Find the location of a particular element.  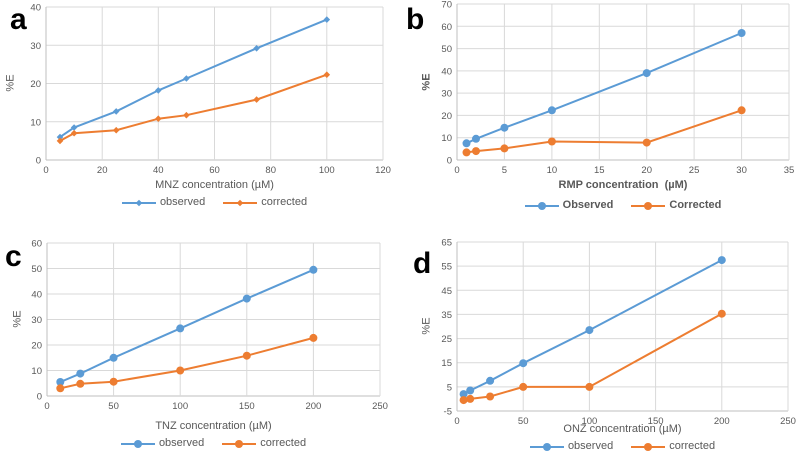

observed-series is located at coordinates (592, 327).